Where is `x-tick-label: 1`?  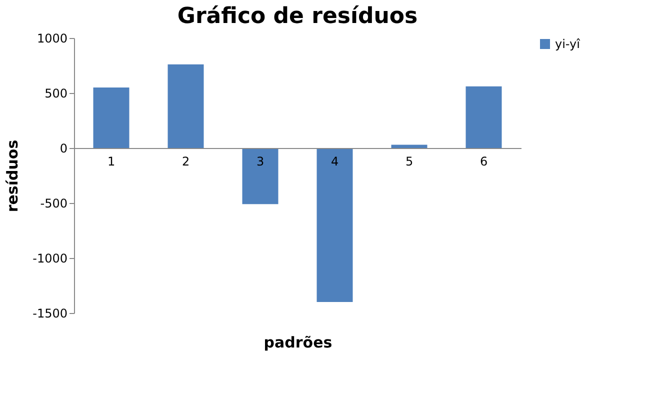
x-tick-label: 1 is located at coordinates (111, 161).